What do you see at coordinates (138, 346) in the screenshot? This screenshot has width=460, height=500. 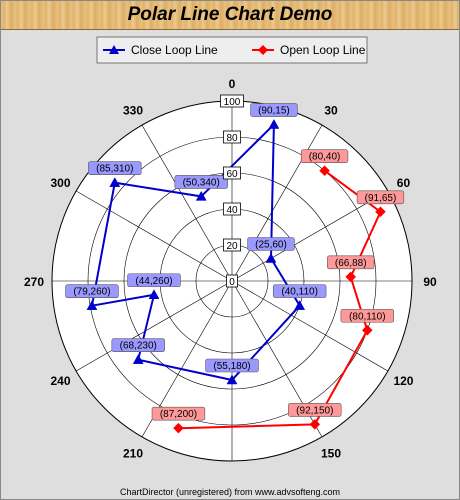 I see `data-label: (68,230)` at bounding box center [138, 346].